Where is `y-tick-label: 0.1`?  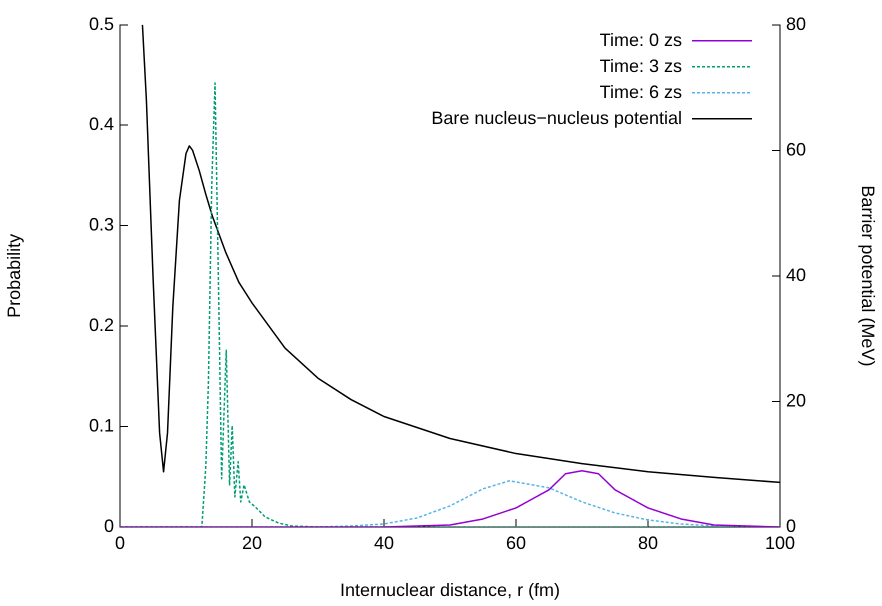 y-tick-label: 0.1 is located at coordinates (101, 426).